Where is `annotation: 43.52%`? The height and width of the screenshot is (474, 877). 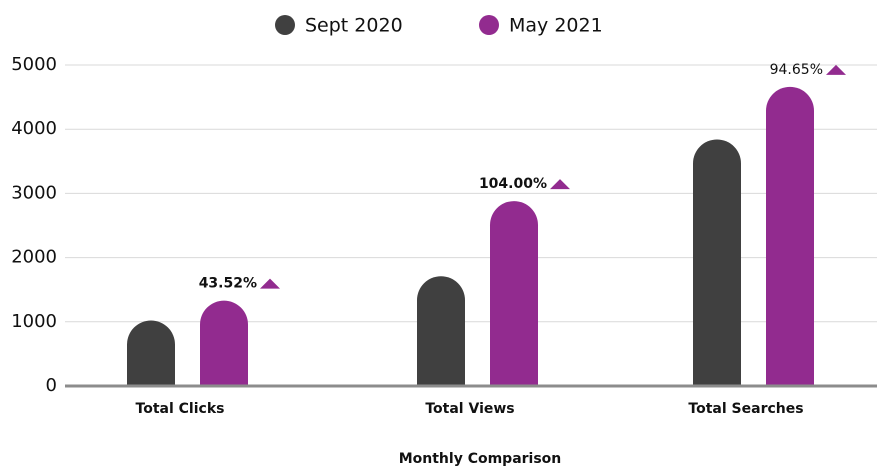
annotation: 43.52% is located at coordinates (228, 284).